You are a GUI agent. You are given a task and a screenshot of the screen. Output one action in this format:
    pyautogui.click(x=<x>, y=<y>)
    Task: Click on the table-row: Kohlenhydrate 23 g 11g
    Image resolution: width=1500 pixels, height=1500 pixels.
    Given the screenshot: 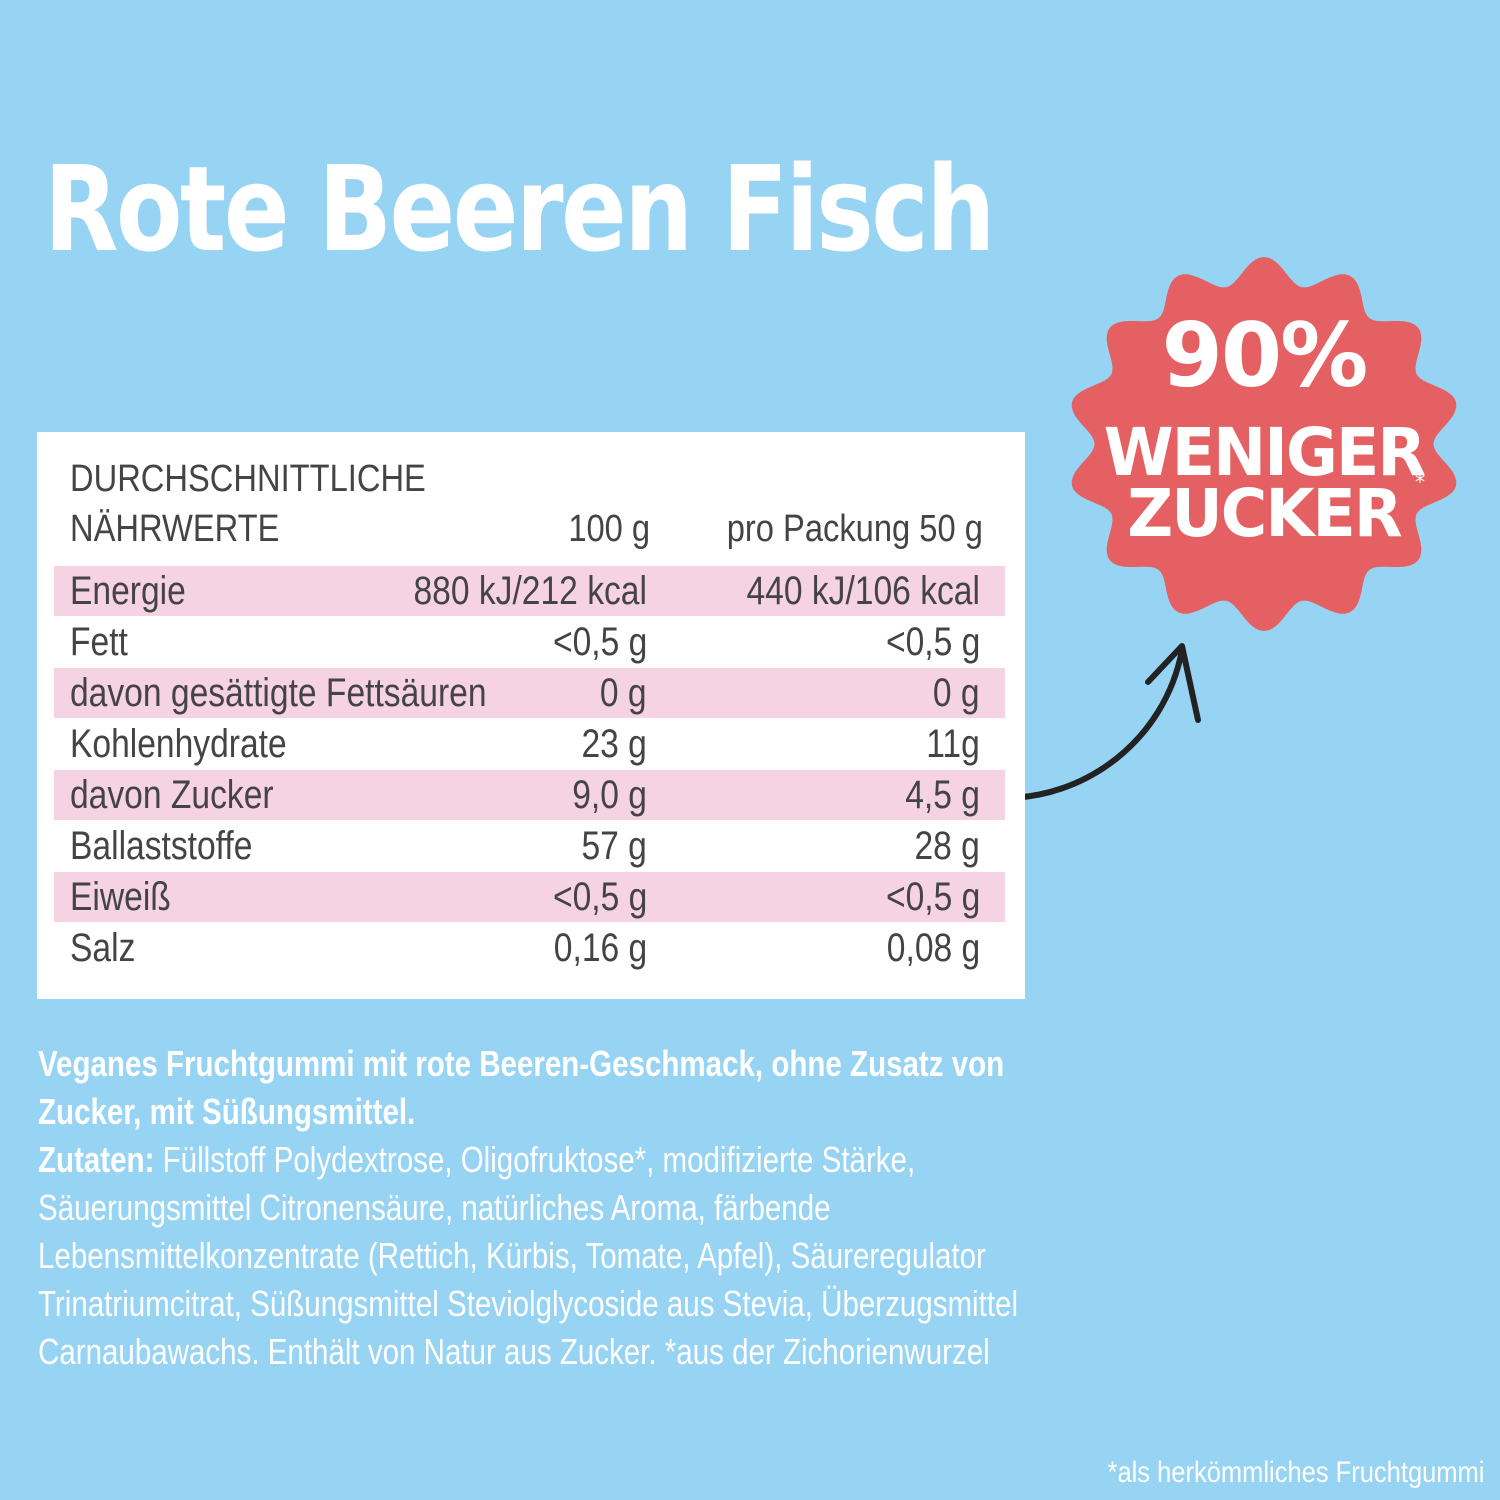 What is the action you would take?
    pyautogui.click(x=529, y=744)
    